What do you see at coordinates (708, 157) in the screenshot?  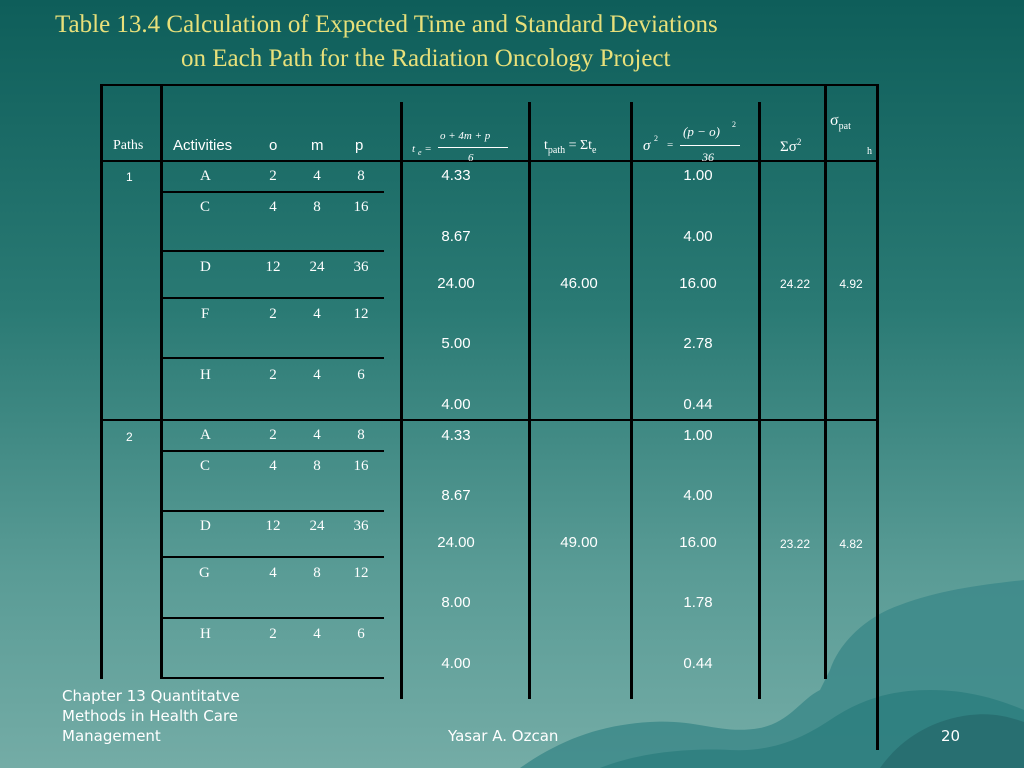 I see `sigma2-denominator: 36` at bounding box center [708, 157].